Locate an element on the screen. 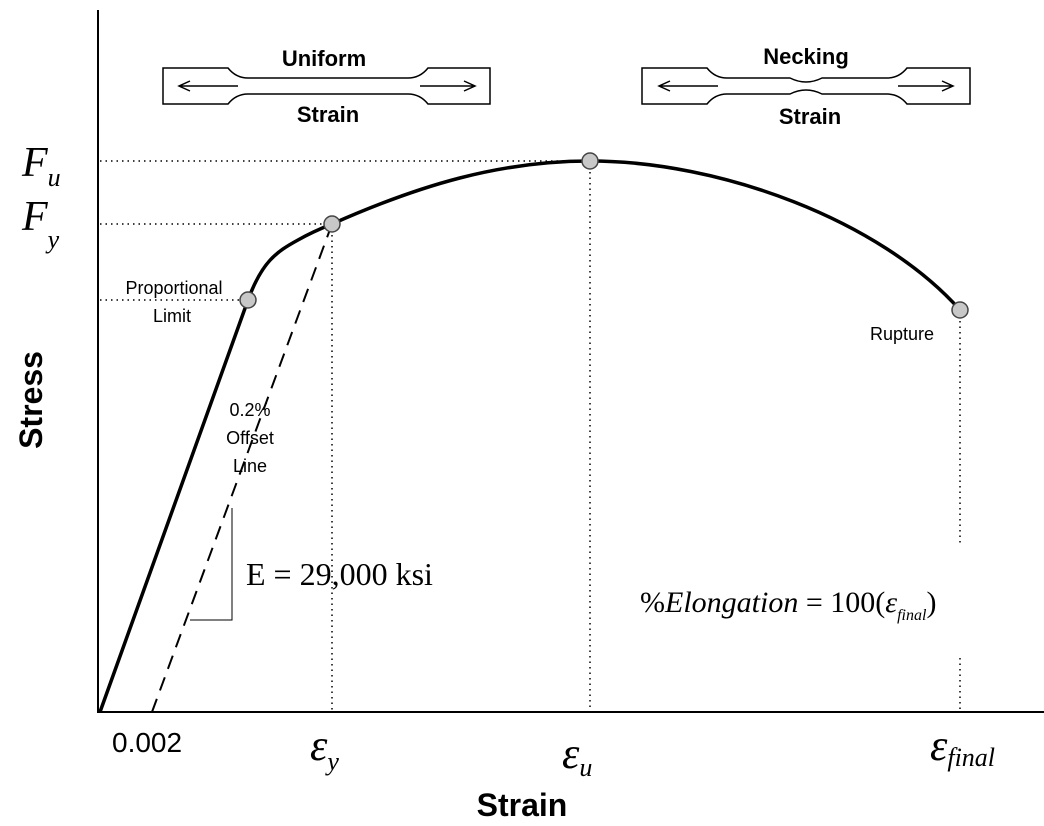  offset-strain-label: 0.002 is located at coordinates (147, 742).